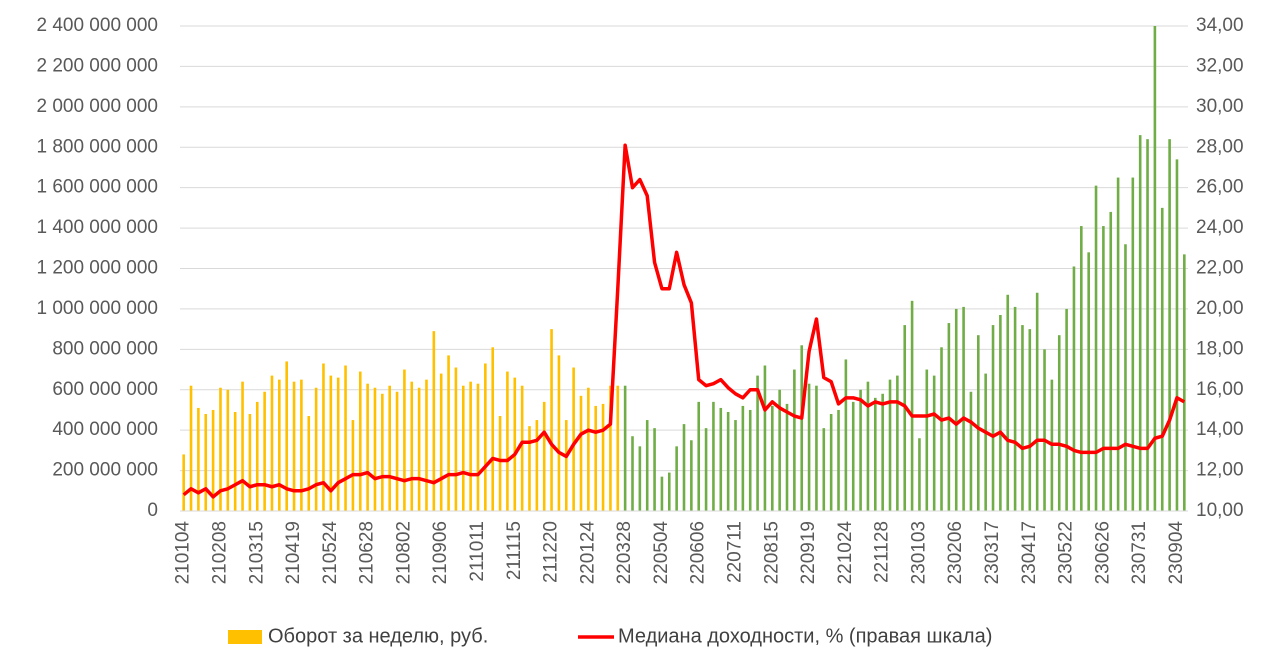 Image resolution: width=1280 pixels, height=670 pixels. What do you see at coordinates (992, 552) in the screenshot?
I see `x-tick-label: 230317` at bounding box center [992, 552].